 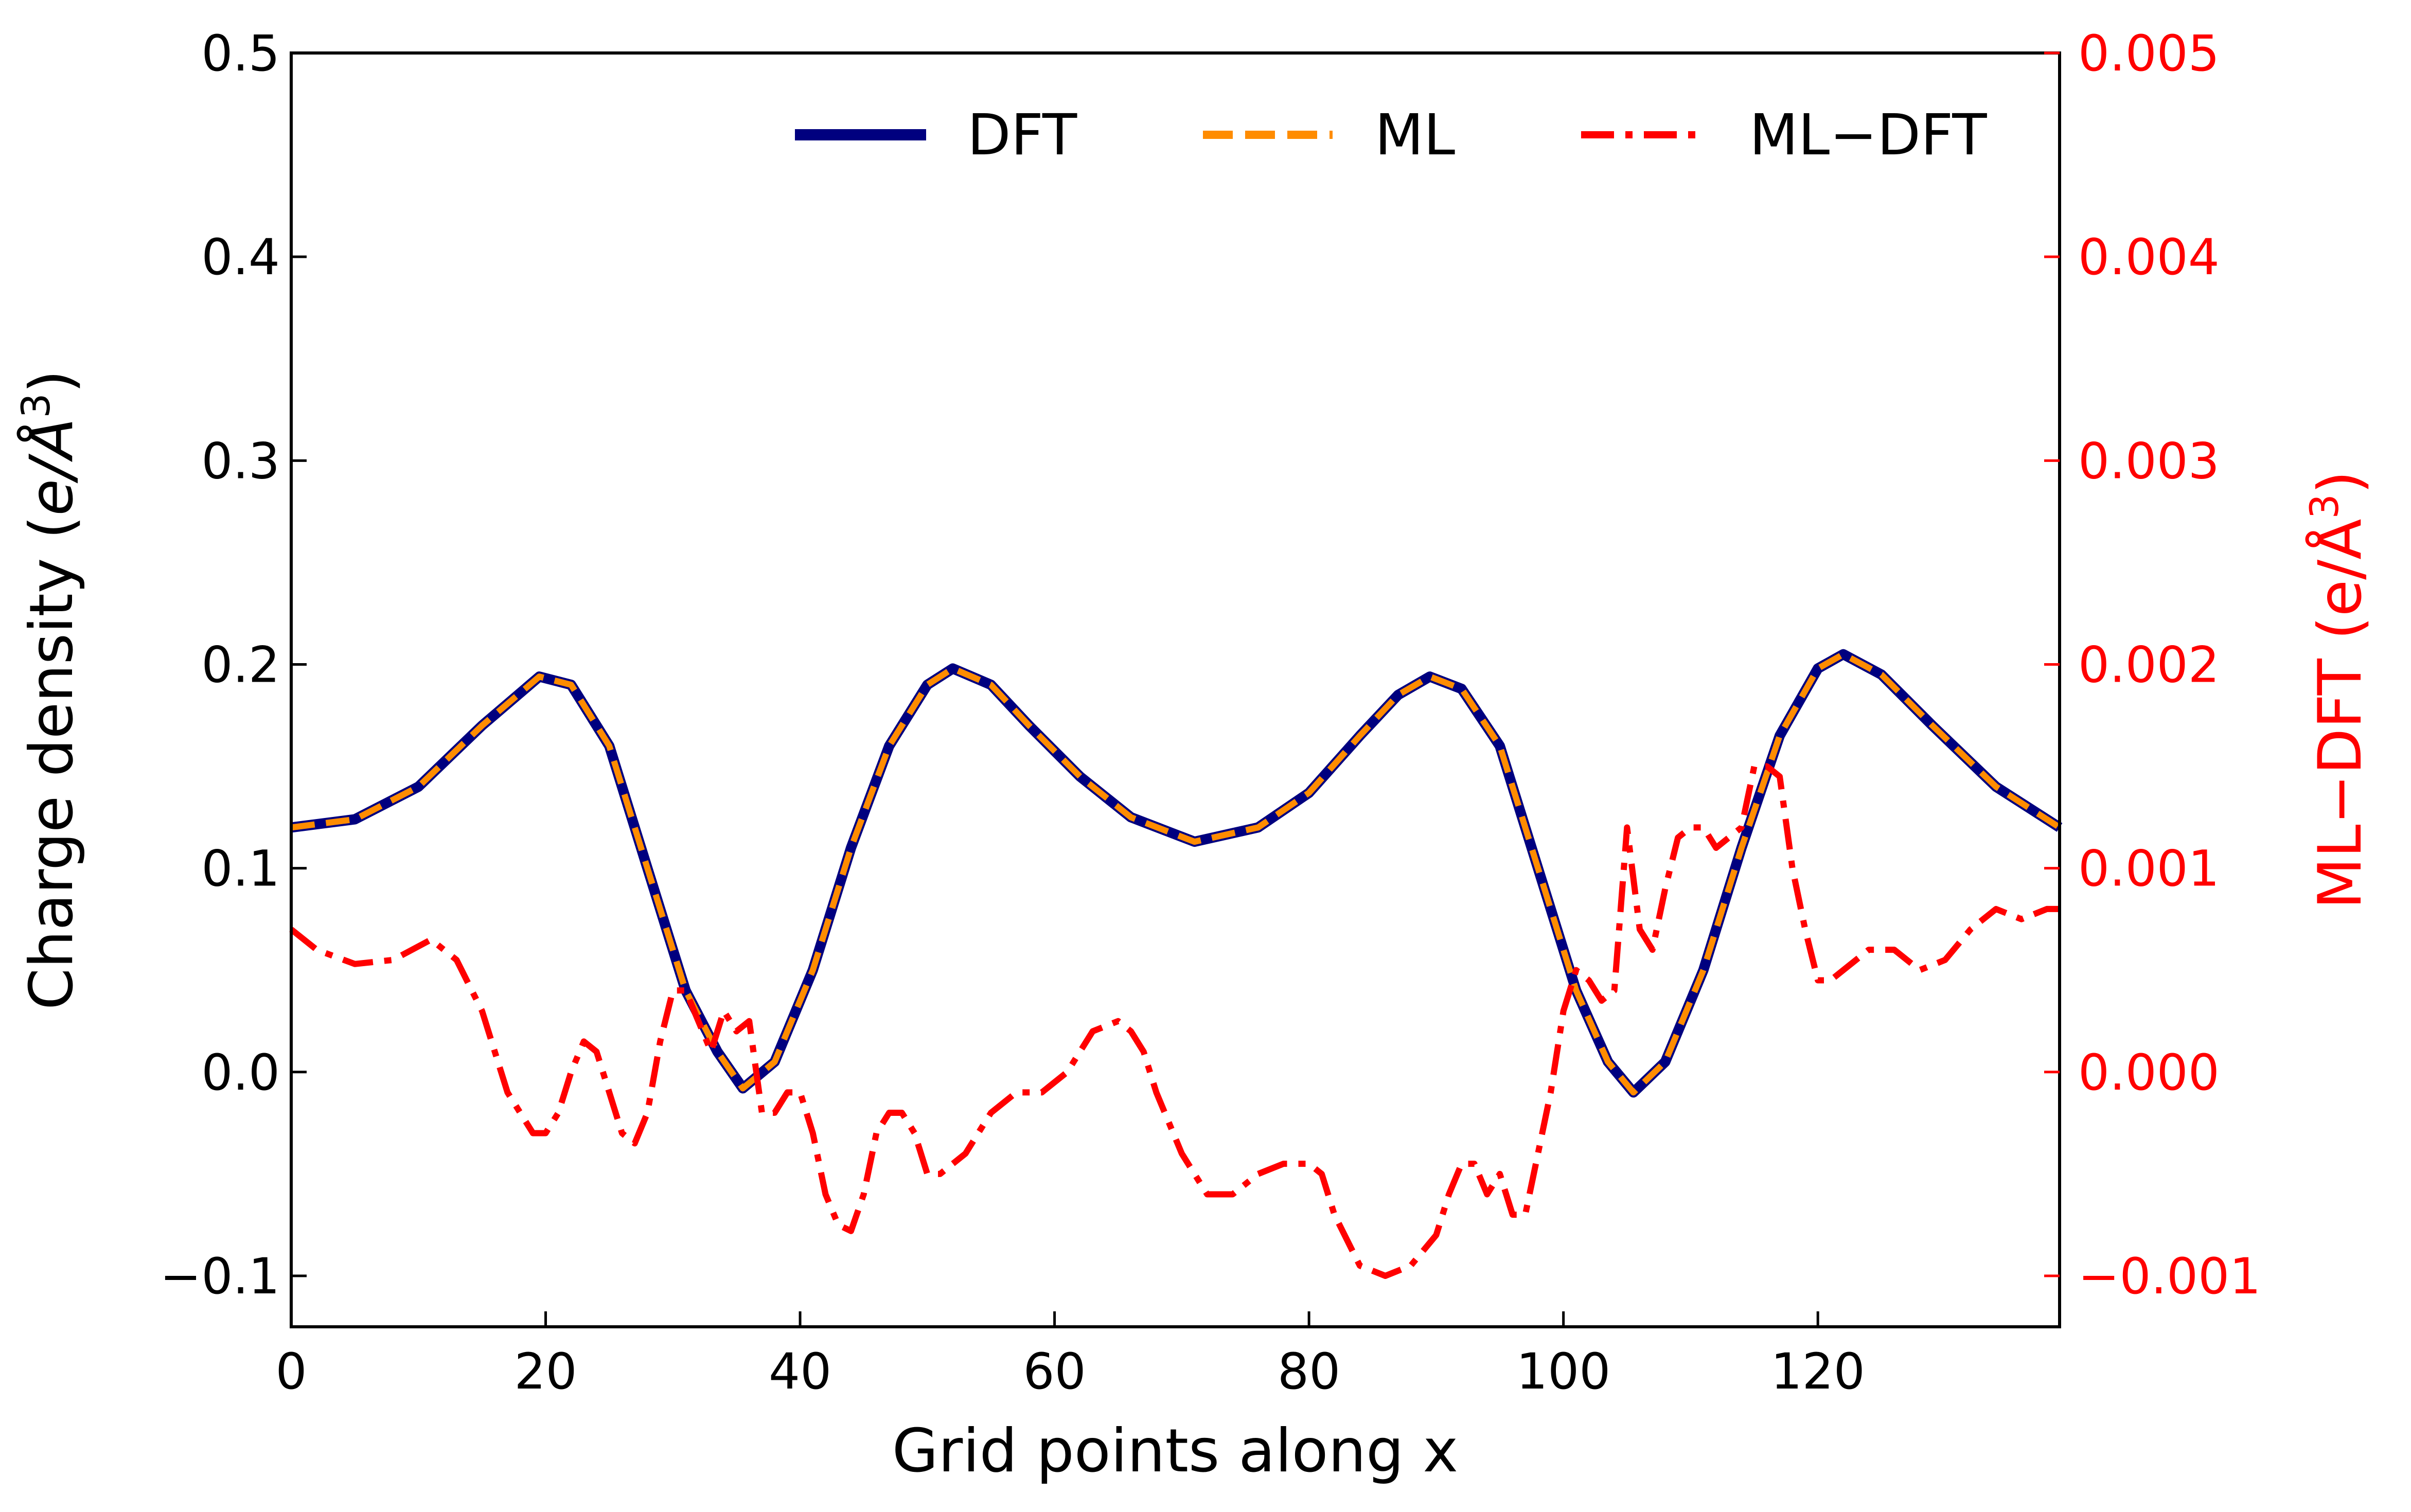 What do you see at coordinates (36, 405) in the screenshot?
I see `y-axis-label-left-sup: 3` at bounding box center [36, 405].